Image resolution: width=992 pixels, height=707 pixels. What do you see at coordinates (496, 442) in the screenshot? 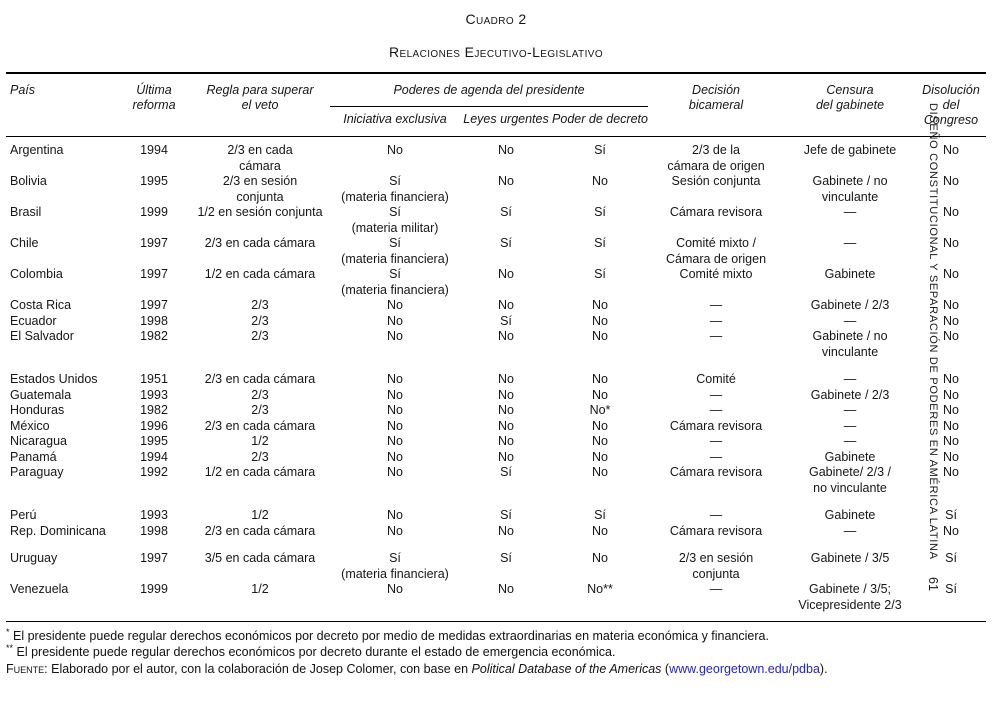
I see `table-row: Nicaragua 1995 1/2 No No No — — No` at bounding box center [496, 442].